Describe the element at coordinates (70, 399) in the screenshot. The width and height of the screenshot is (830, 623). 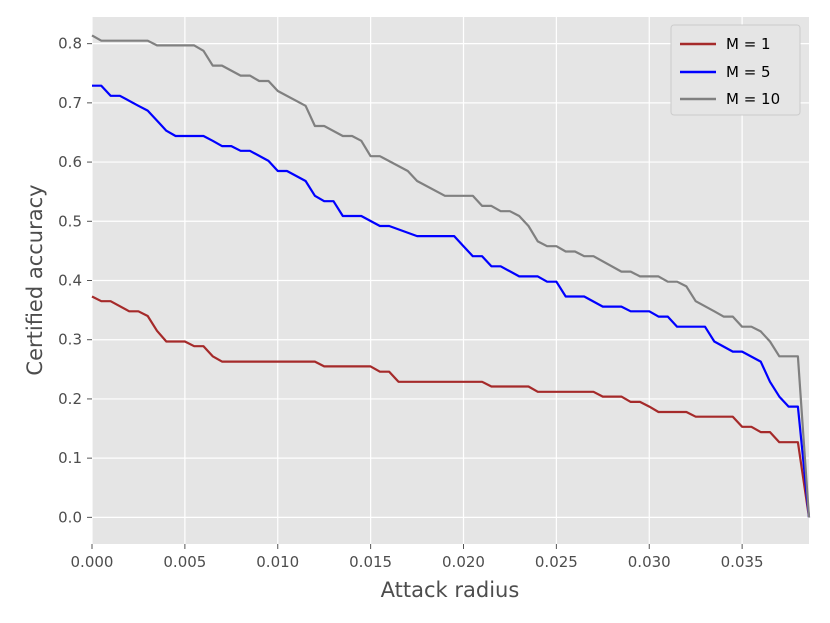
I see `y-tick-label: 0.2` at that location.